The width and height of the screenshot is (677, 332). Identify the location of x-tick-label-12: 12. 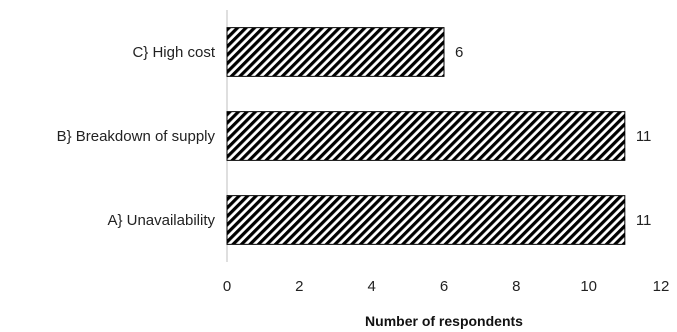
(661, 286).